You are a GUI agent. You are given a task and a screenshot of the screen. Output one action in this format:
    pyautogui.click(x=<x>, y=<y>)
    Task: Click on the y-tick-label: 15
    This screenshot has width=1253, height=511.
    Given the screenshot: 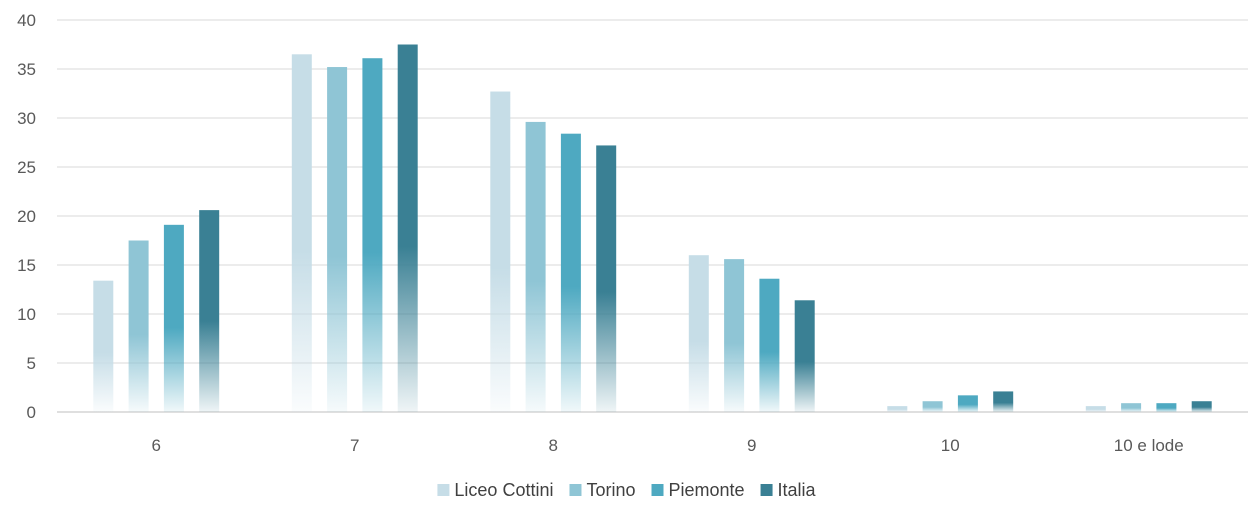 What is the action you would take?
    pyautogui.click(x=26, y=265)
    